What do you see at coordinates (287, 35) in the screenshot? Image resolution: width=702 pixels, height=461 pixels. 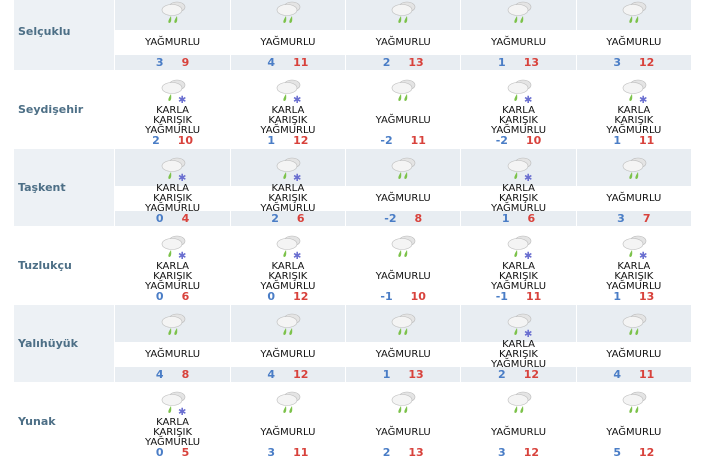 I see `day-cell: YAĞMURLU 4 11` at bounding box center [287, 35].